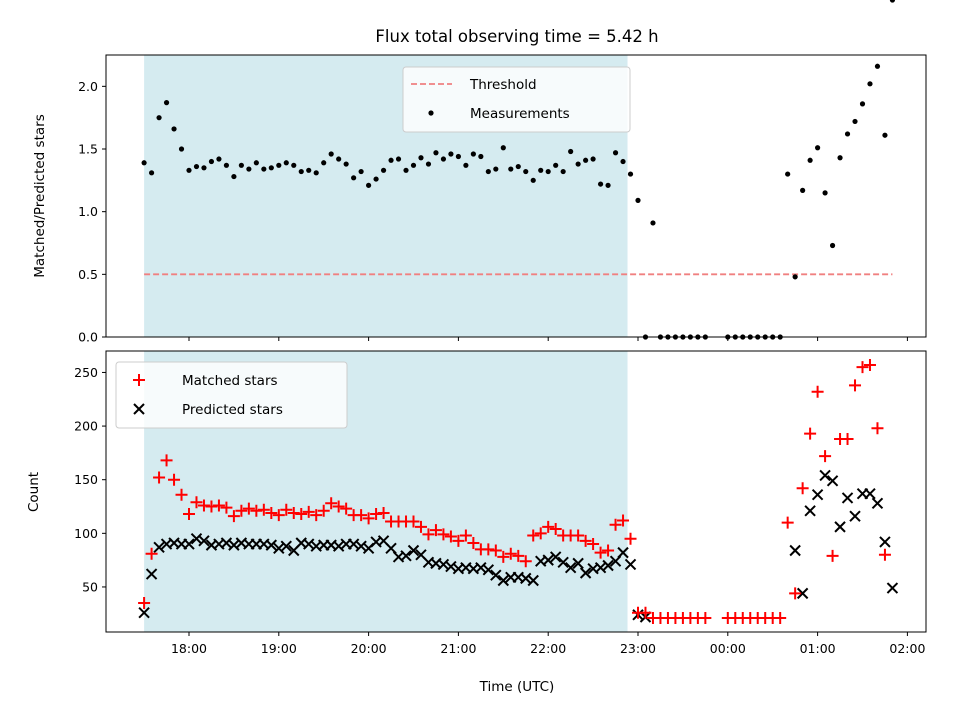 The width and height of the screenshot is (960, 720). Describe the element at coordinates (40, 195) in the screenshot. I see `ratio-y-axis-label: Matched/Predicted stars` at that location.